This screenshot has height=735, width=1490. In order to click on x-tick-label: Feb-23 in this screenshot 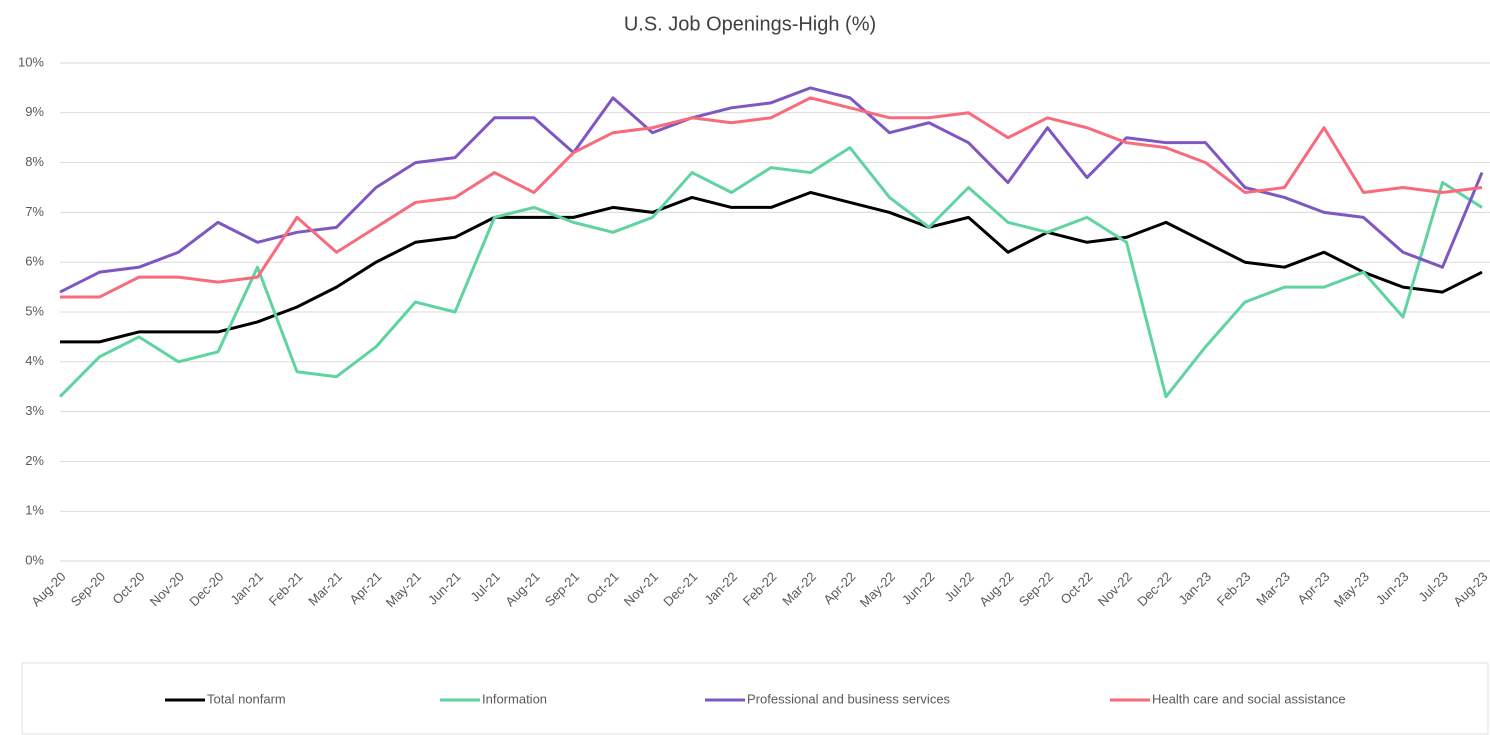, I will do `click(1234, 589)`.